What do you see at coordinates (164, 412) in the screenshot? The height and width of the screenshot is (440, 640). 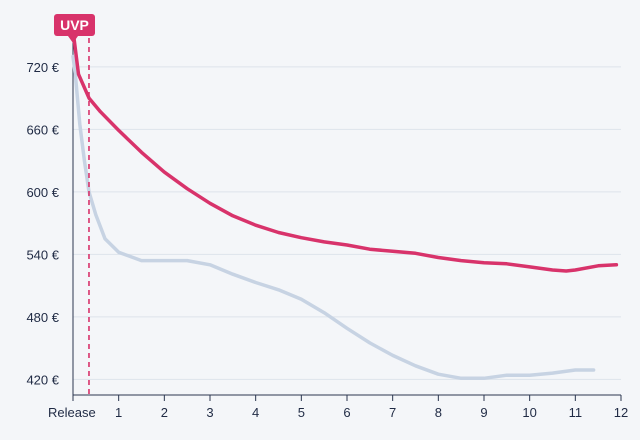 I see `x-tick-label: 2` at bounding box center [164, 412].